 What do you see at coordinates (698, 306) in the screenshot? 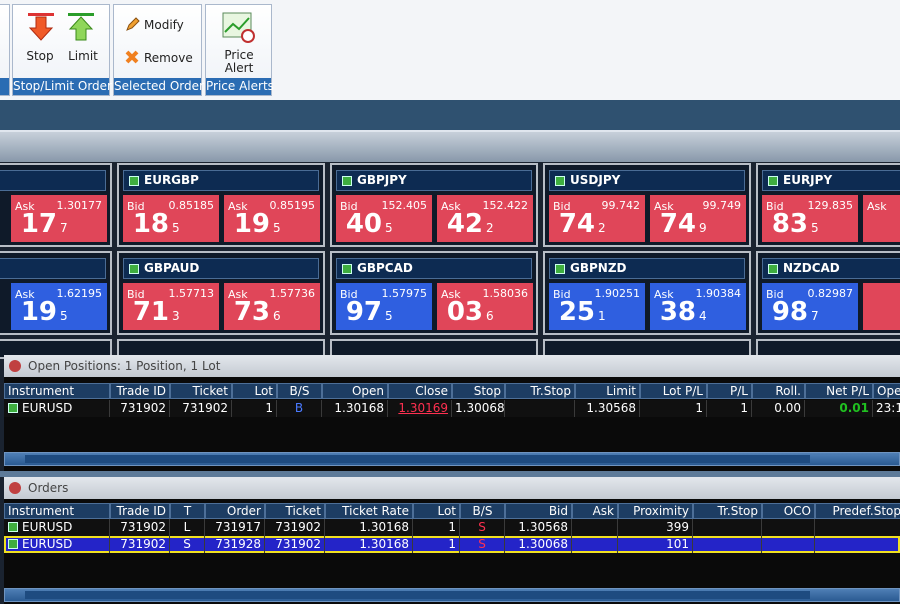
I see `rate-box: Ask 1.90384 38 4` at bounding box center [698, 306].